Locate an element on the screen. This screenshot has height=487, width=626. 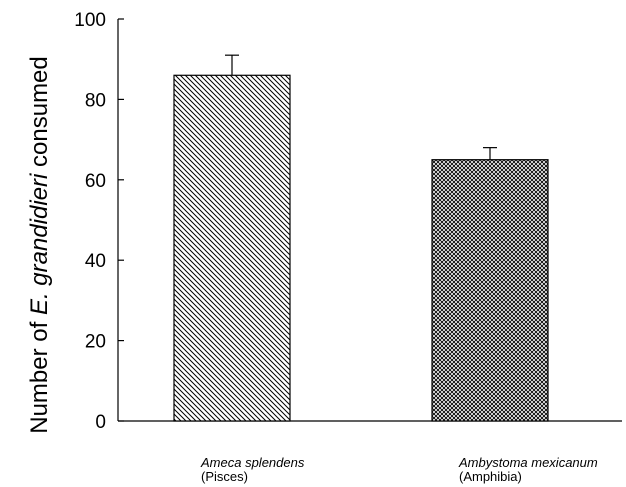
category-label-species: Ameca splendens is located at coordinates (252, 462).